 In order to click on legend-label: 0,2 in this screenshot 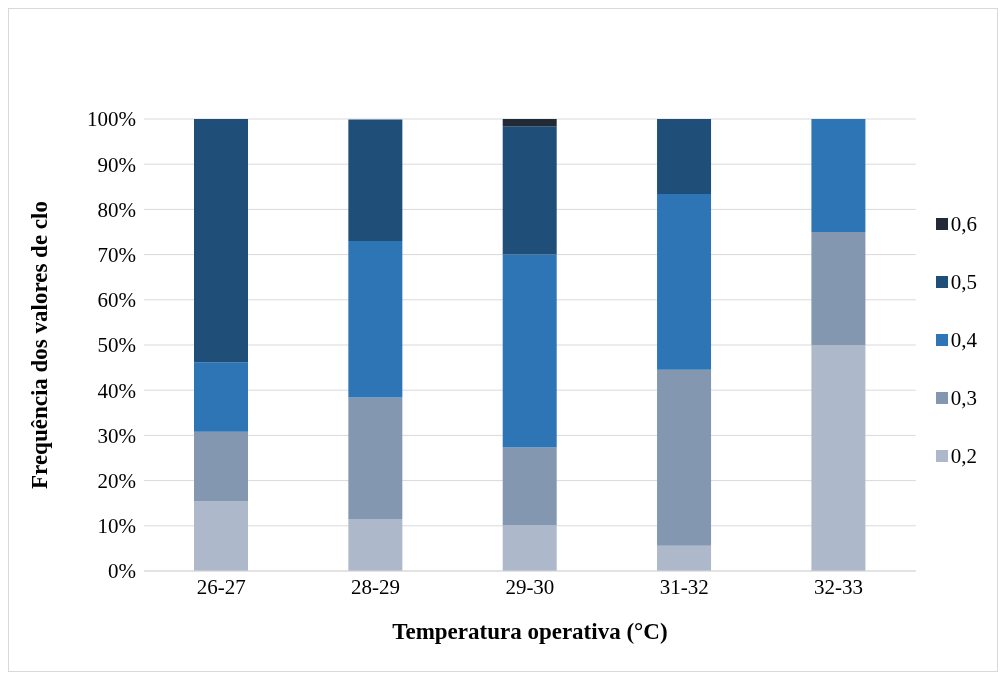, I will do `click(963, 456)`.